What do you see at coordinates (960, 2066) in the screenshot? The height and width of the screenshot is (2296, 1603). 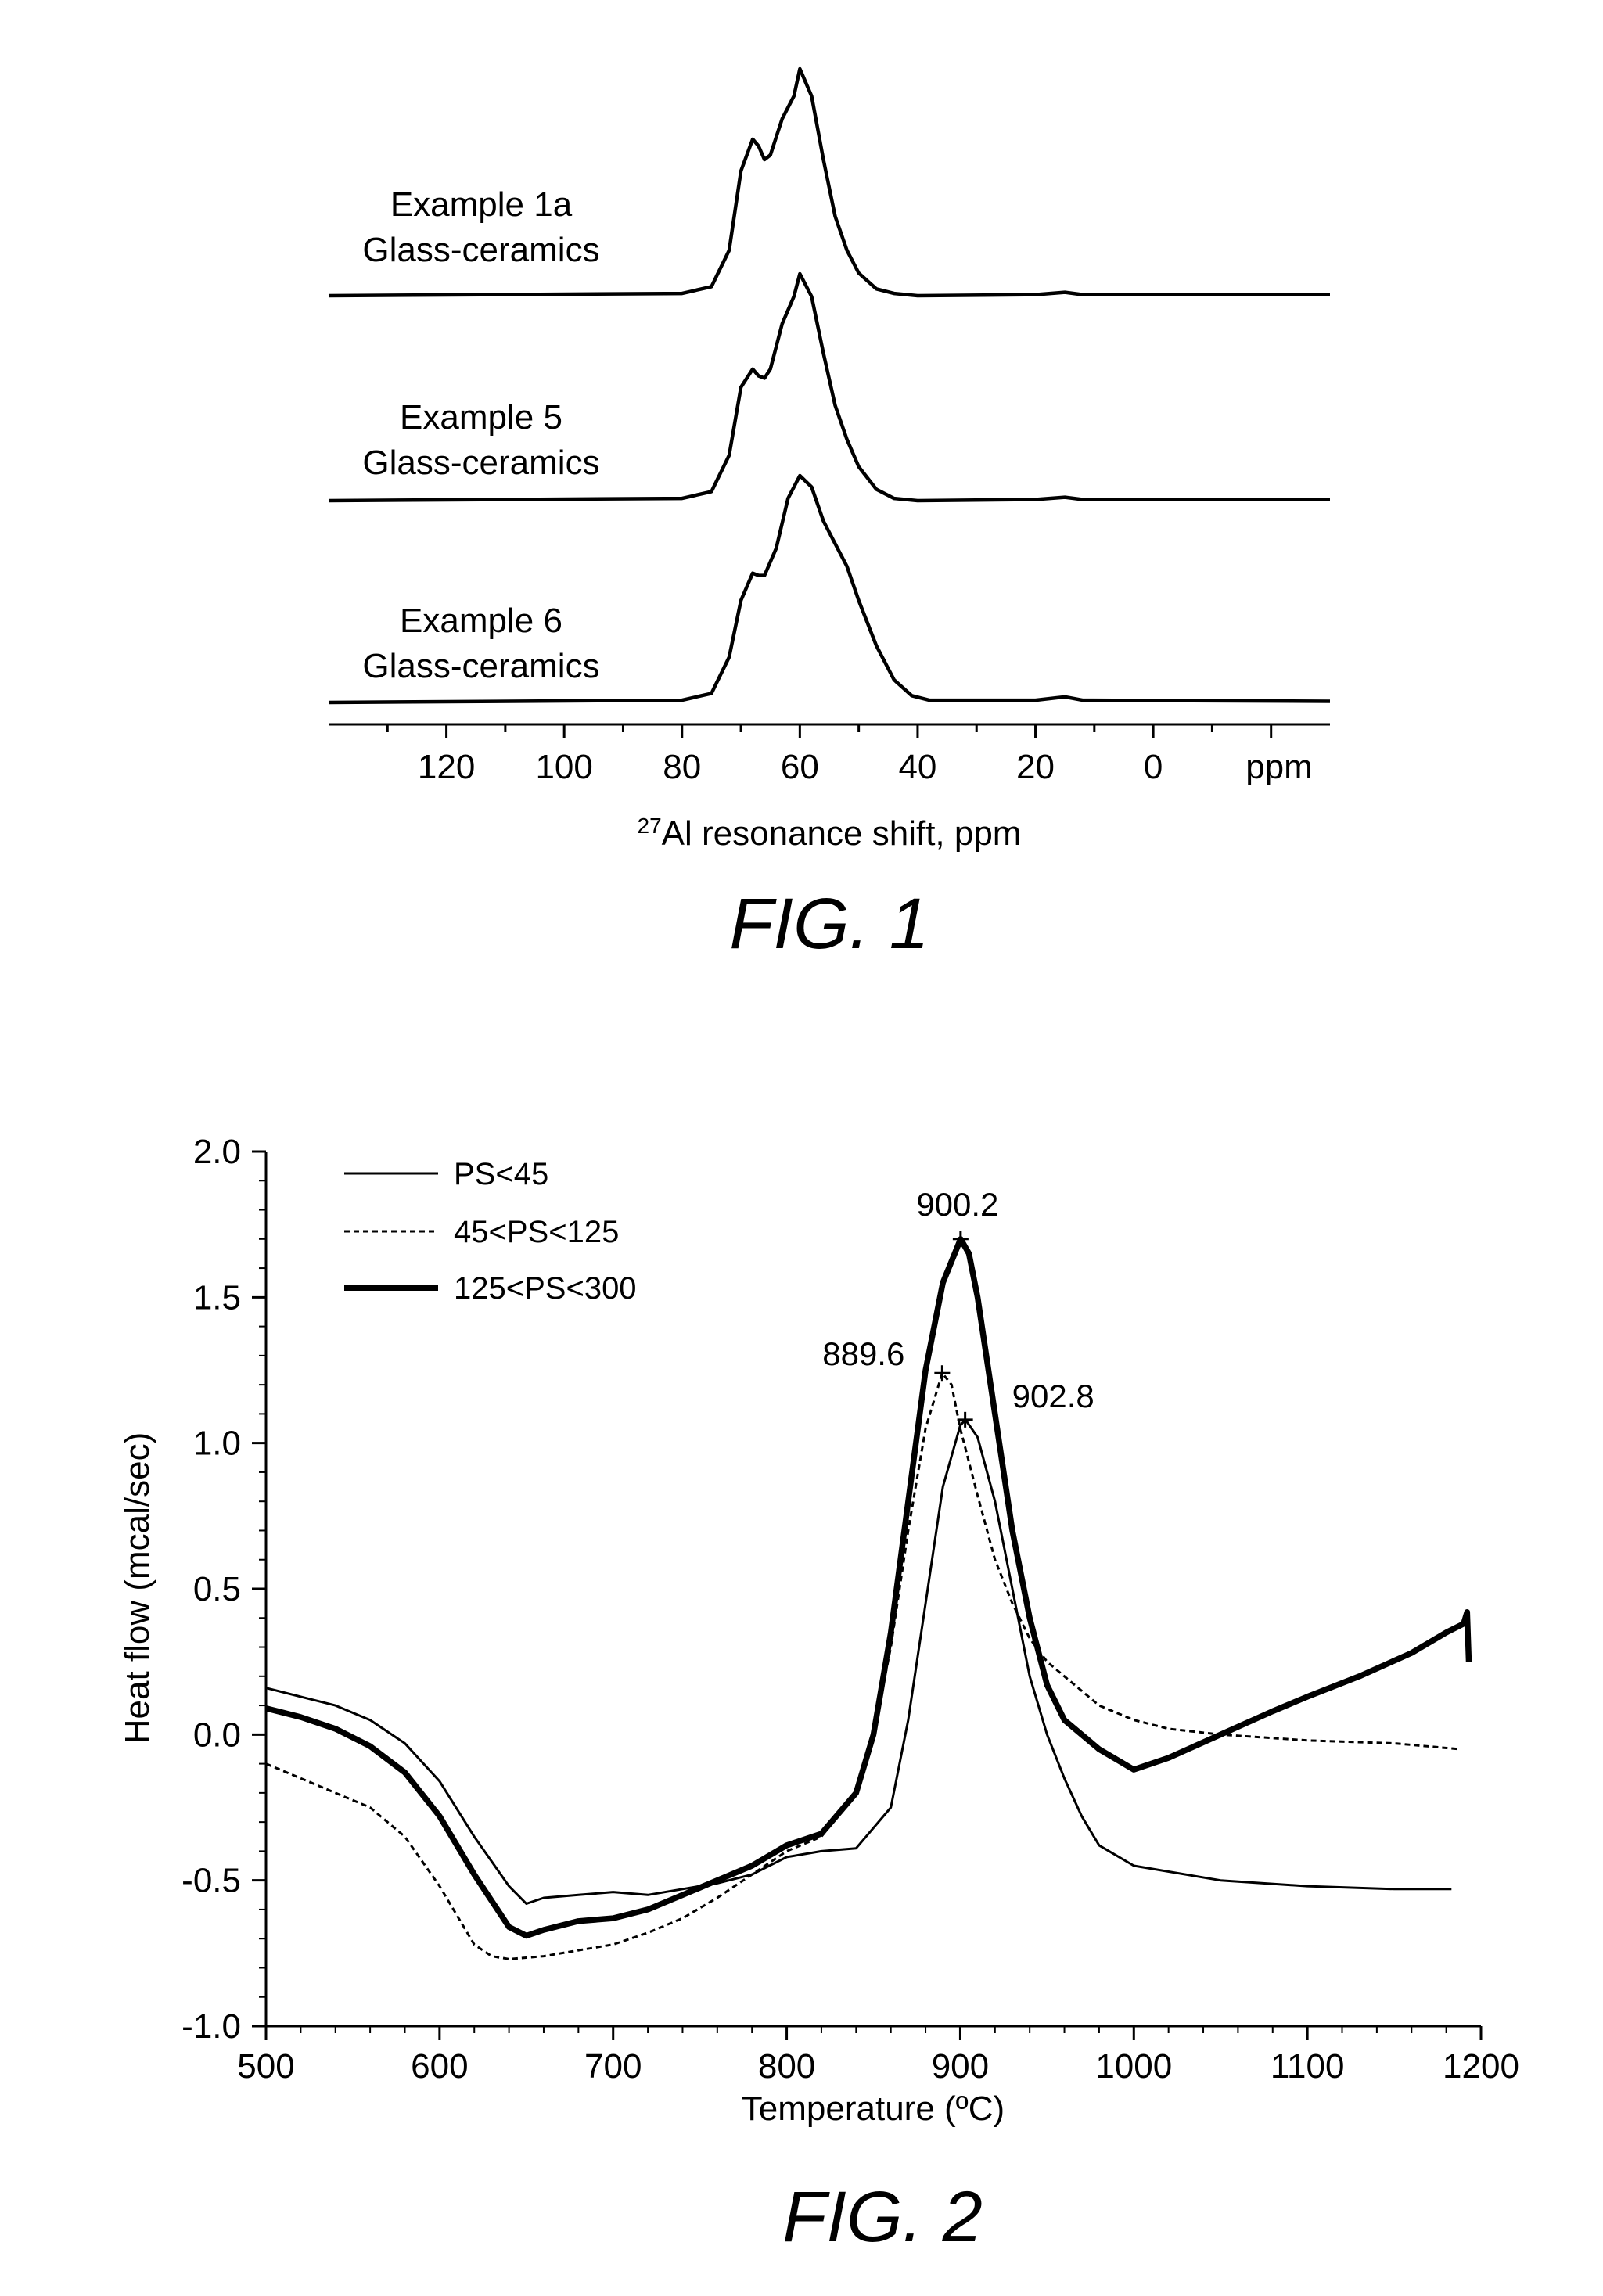 I see `fig2-x-tick-label: 900` at bounding box center [960, 2066].